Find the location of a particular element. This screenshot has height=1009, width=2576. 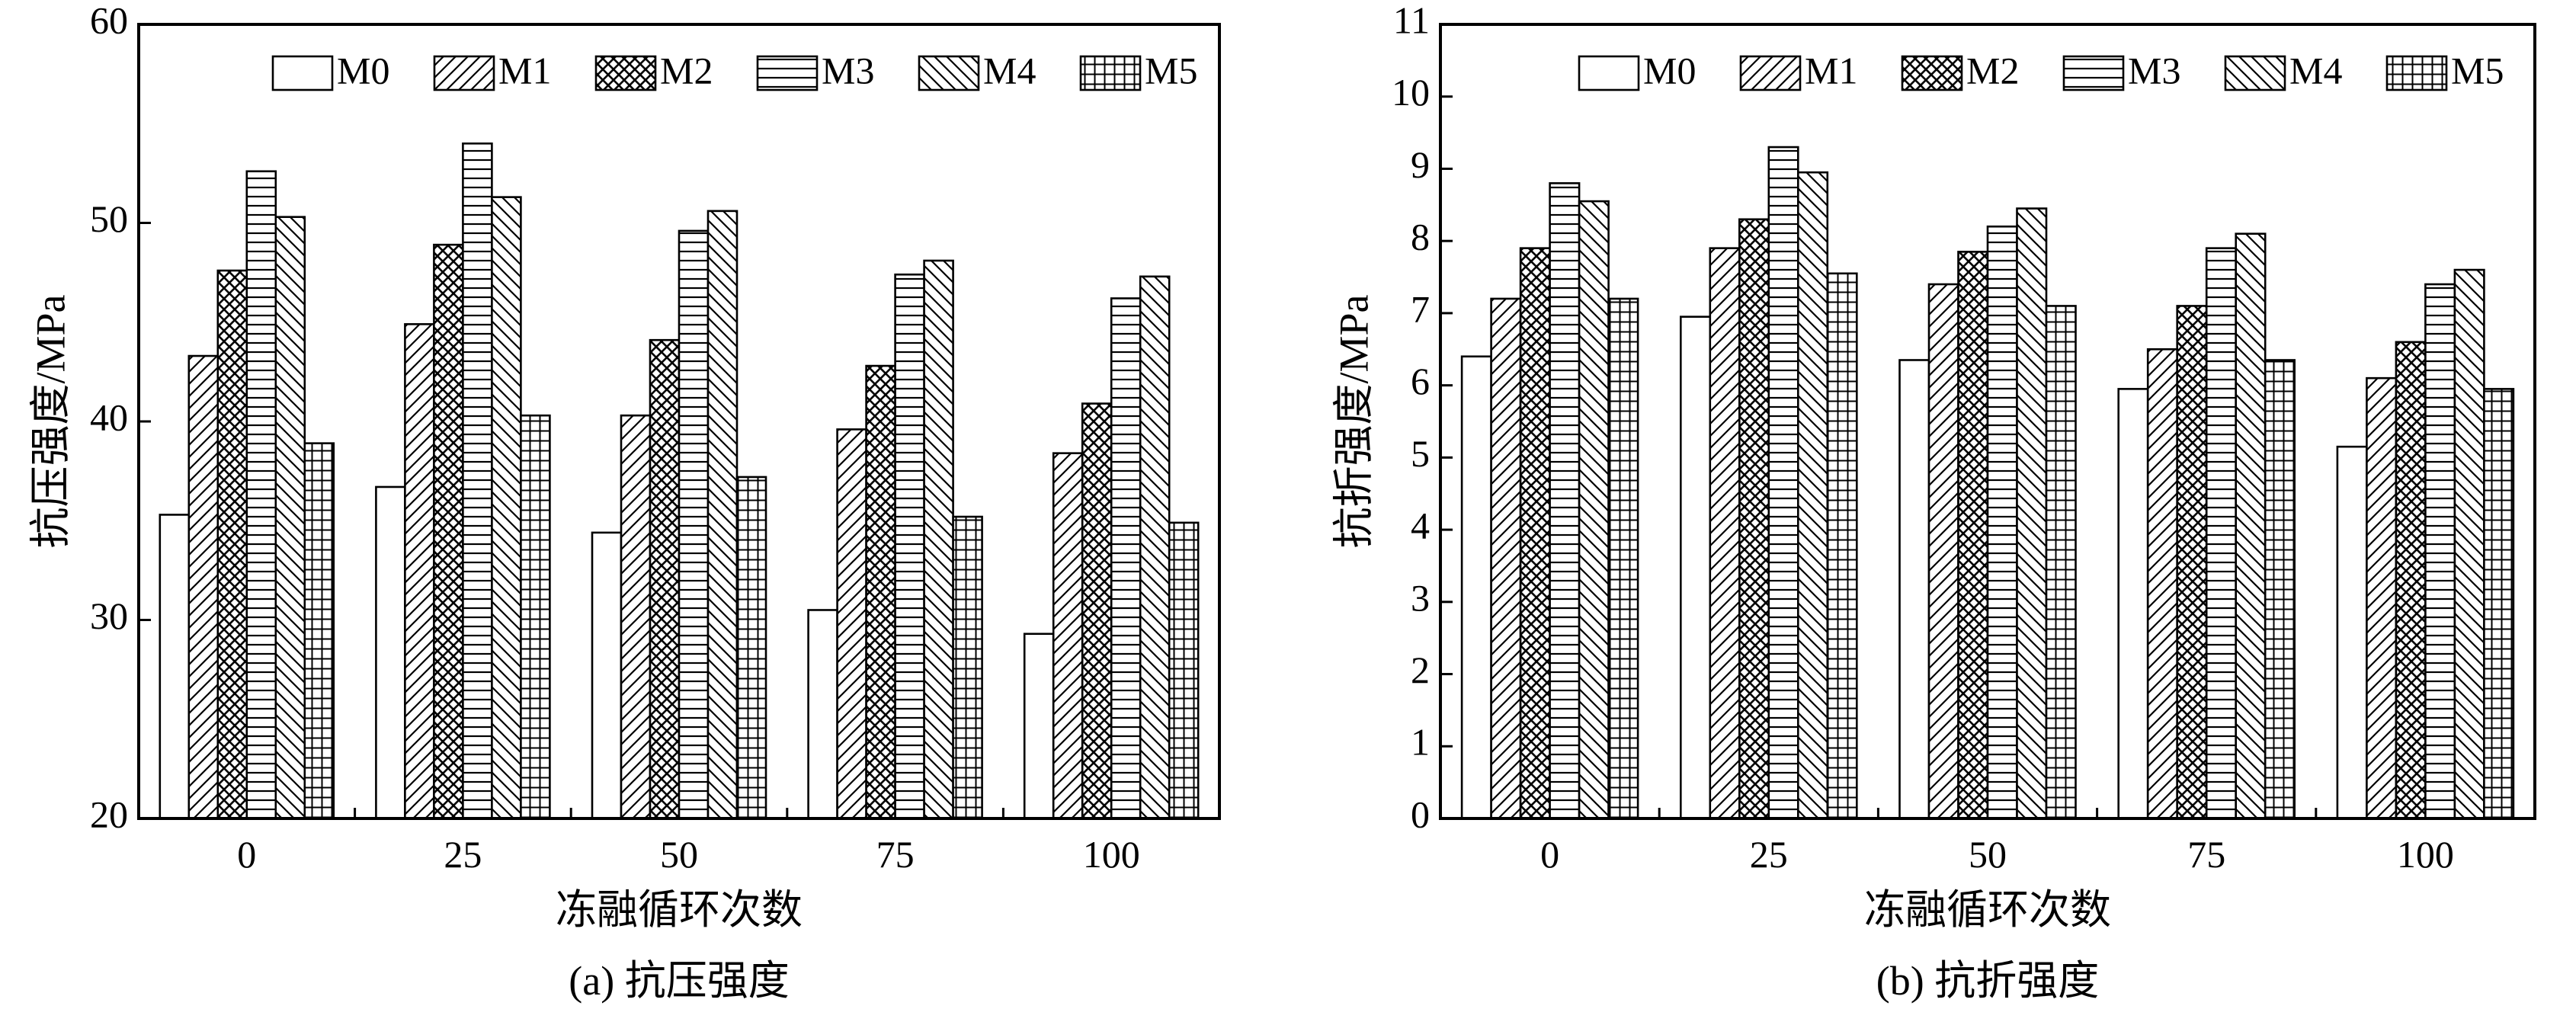

legend-swatch-m2 is located at coordinates (625, 73).